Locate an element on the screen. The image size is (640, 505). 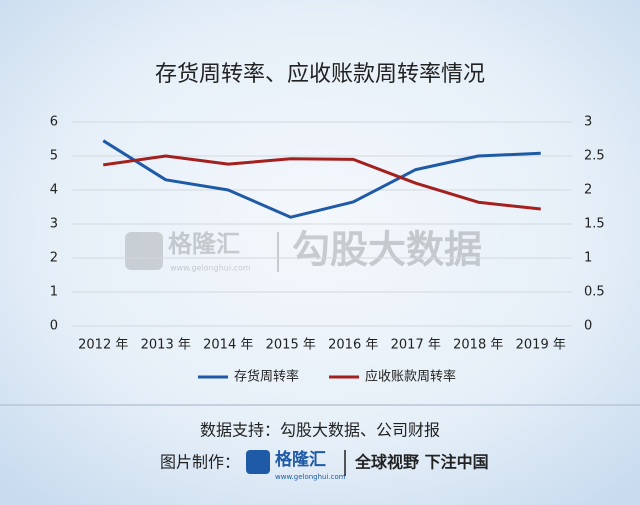
y2-tick-label: 0.5 is located at coordinates (594, 292).